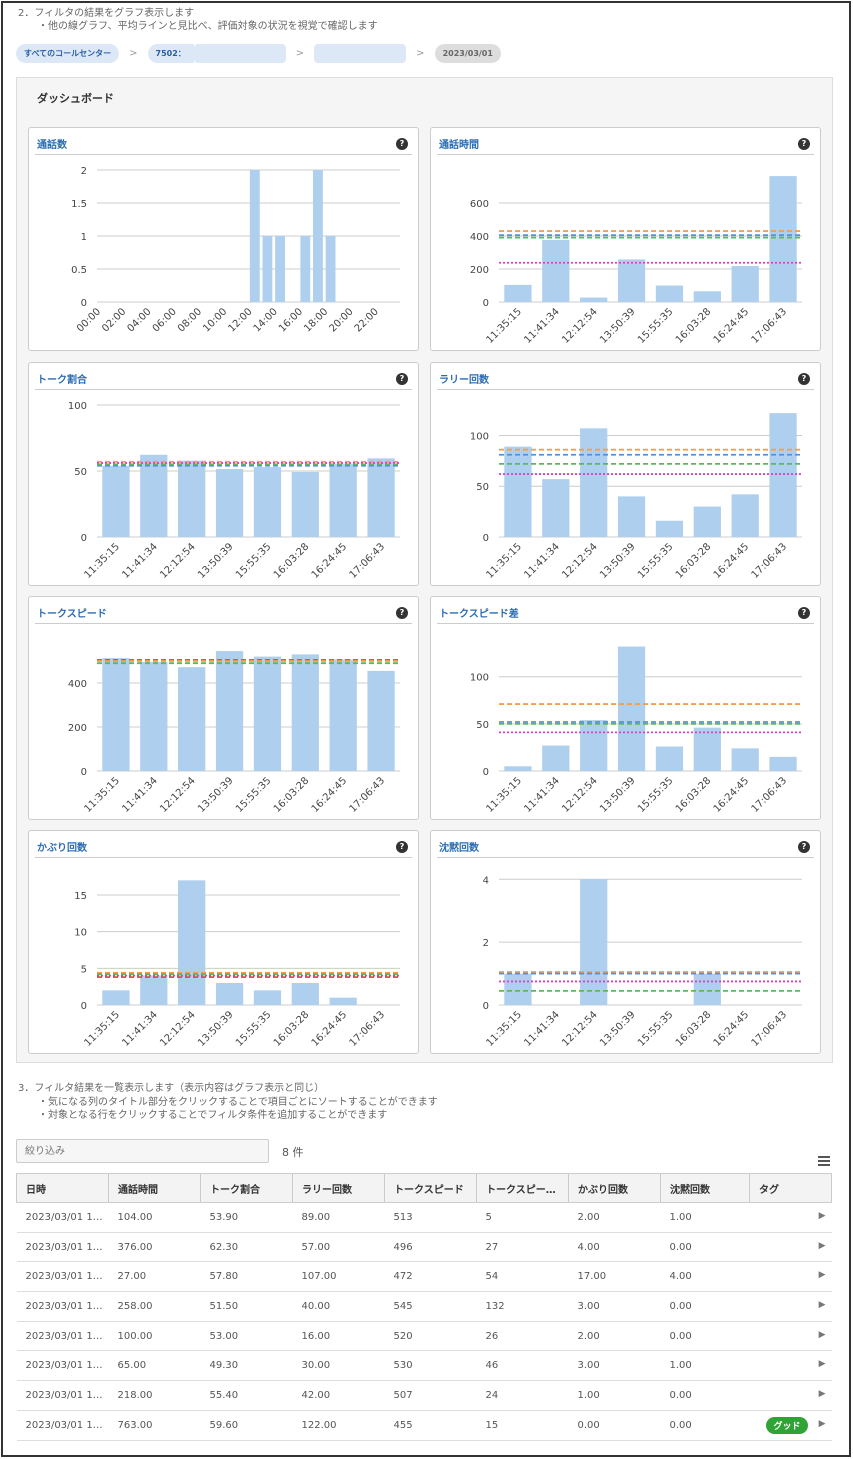  I want to click on y-tick-label: 400, so click(77, 684).